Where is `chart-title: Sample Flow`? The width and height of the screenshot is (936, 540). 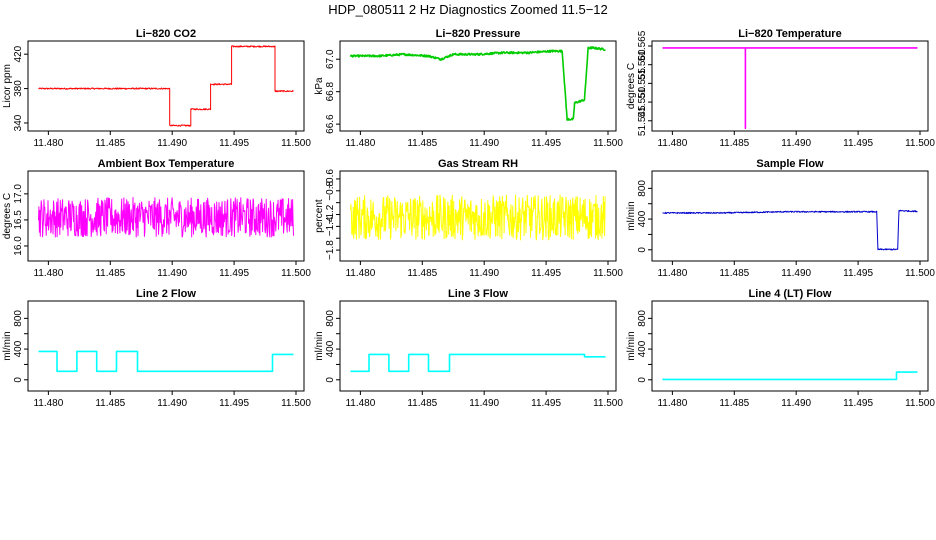
chart-title: Sample Flow is located at coordinates (790, 164).